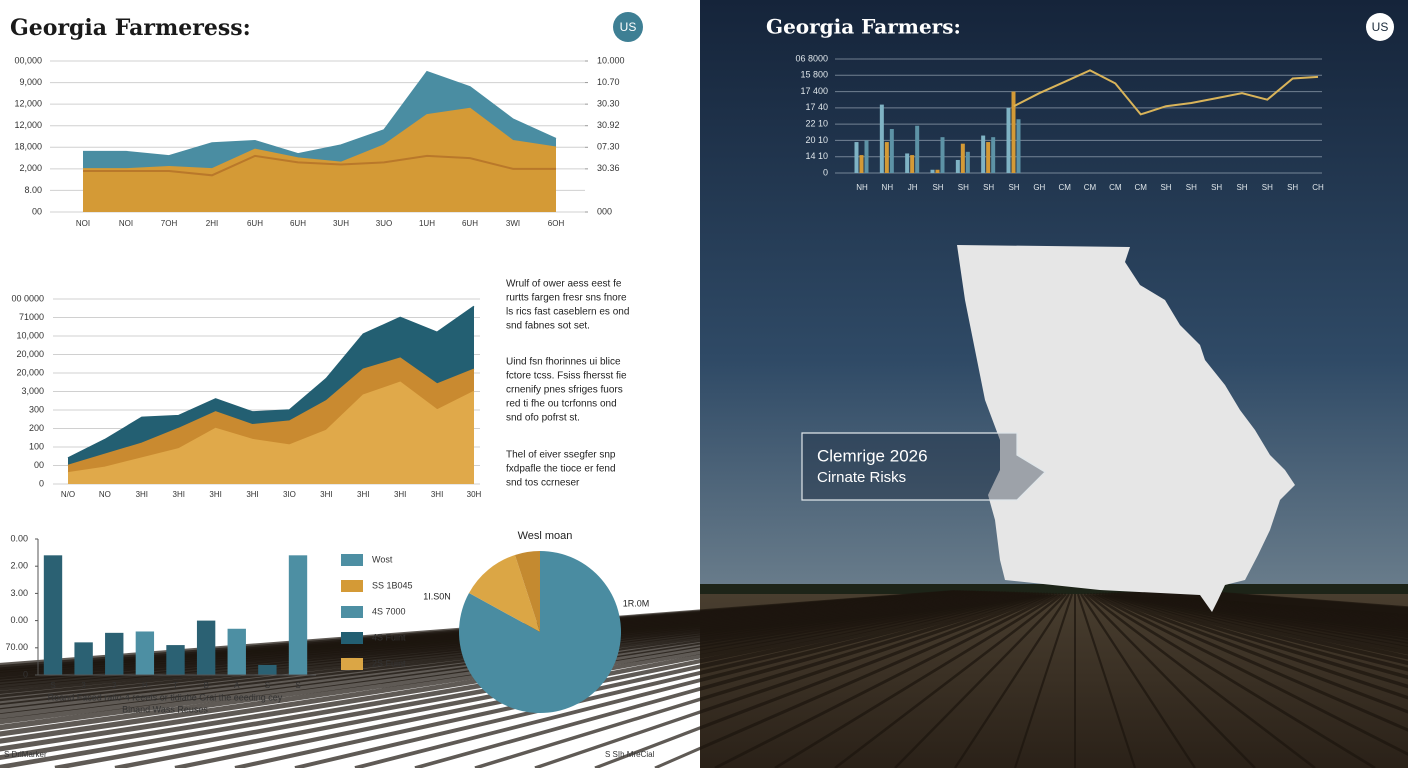 The height and width of the screenshot is (768, 1408). I want to click on legend-label: SS 1B045, so click(392, 585).